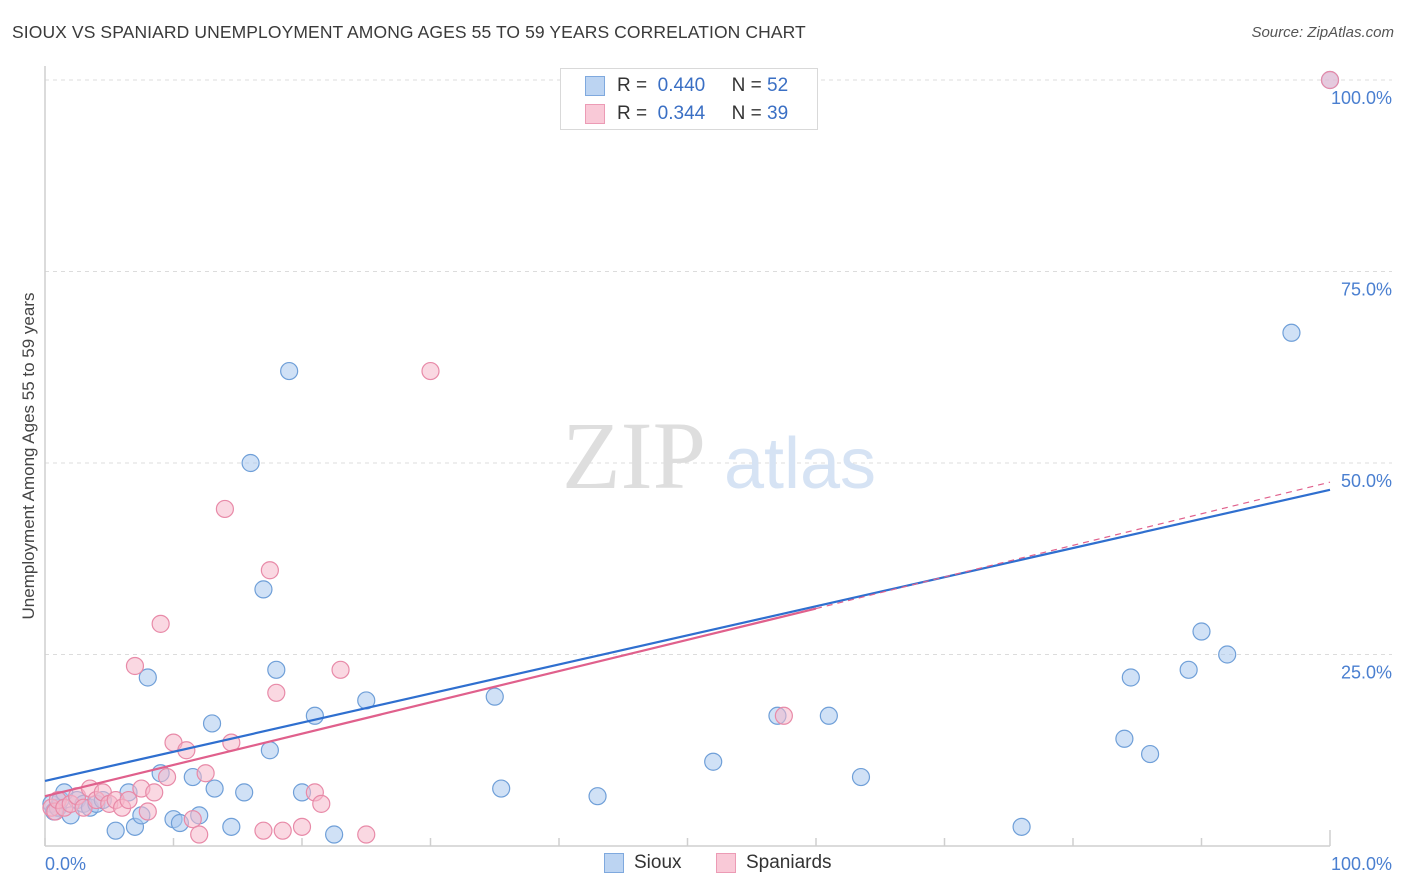 The height and width of the screenshot is (892, 1406). What do you see at coordinates (789, 862) in the screenshot?
I see `legend-label-spaniards: Spaniards` at bounding box center [789, 862].